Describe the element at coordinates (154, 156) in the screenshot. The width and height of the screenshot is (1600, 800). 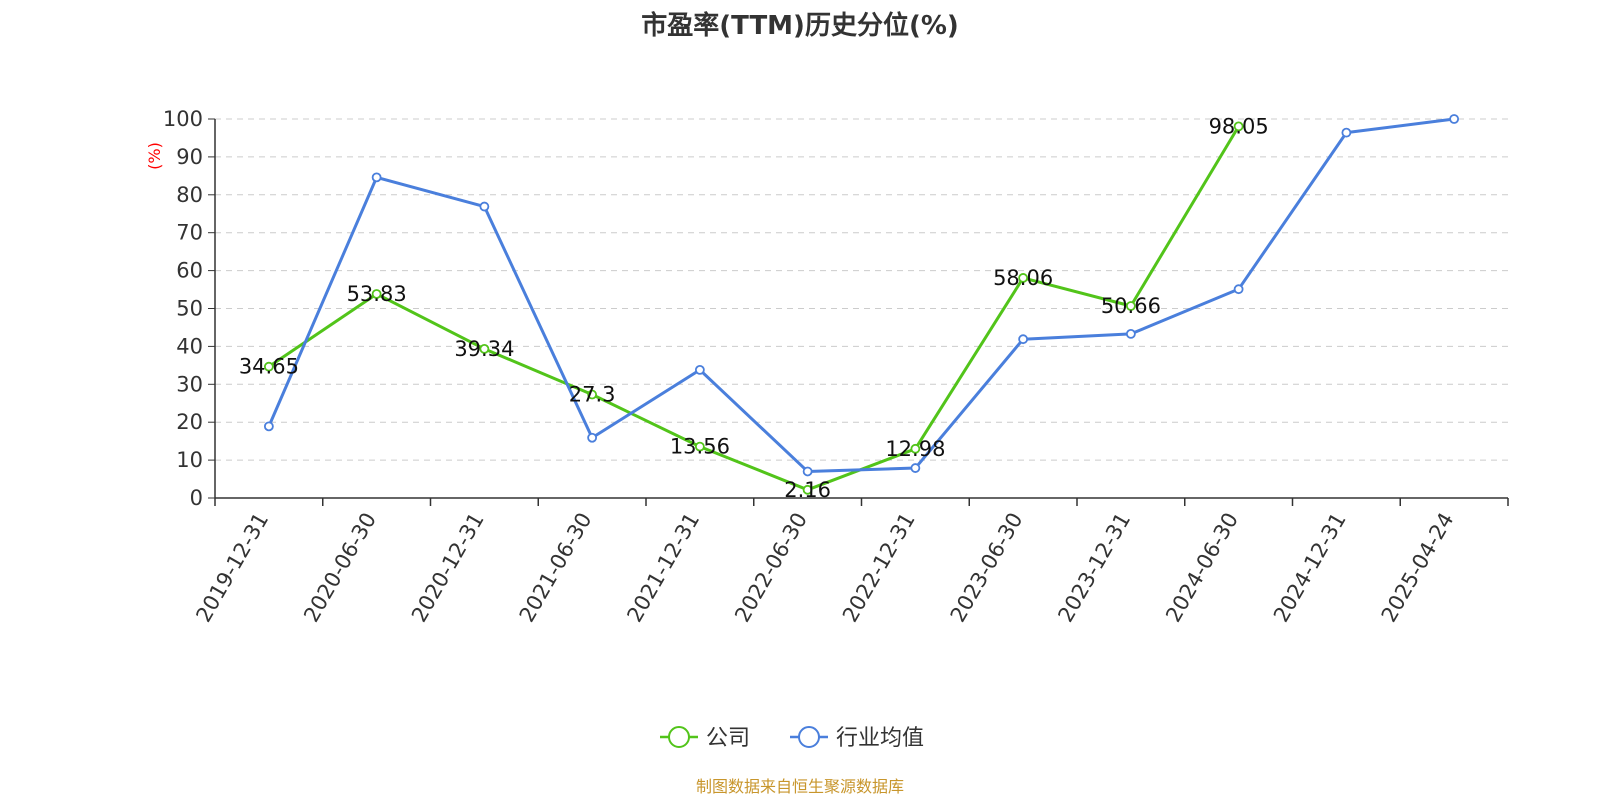
I see `y-axis-unit-label: (%)` at that location.